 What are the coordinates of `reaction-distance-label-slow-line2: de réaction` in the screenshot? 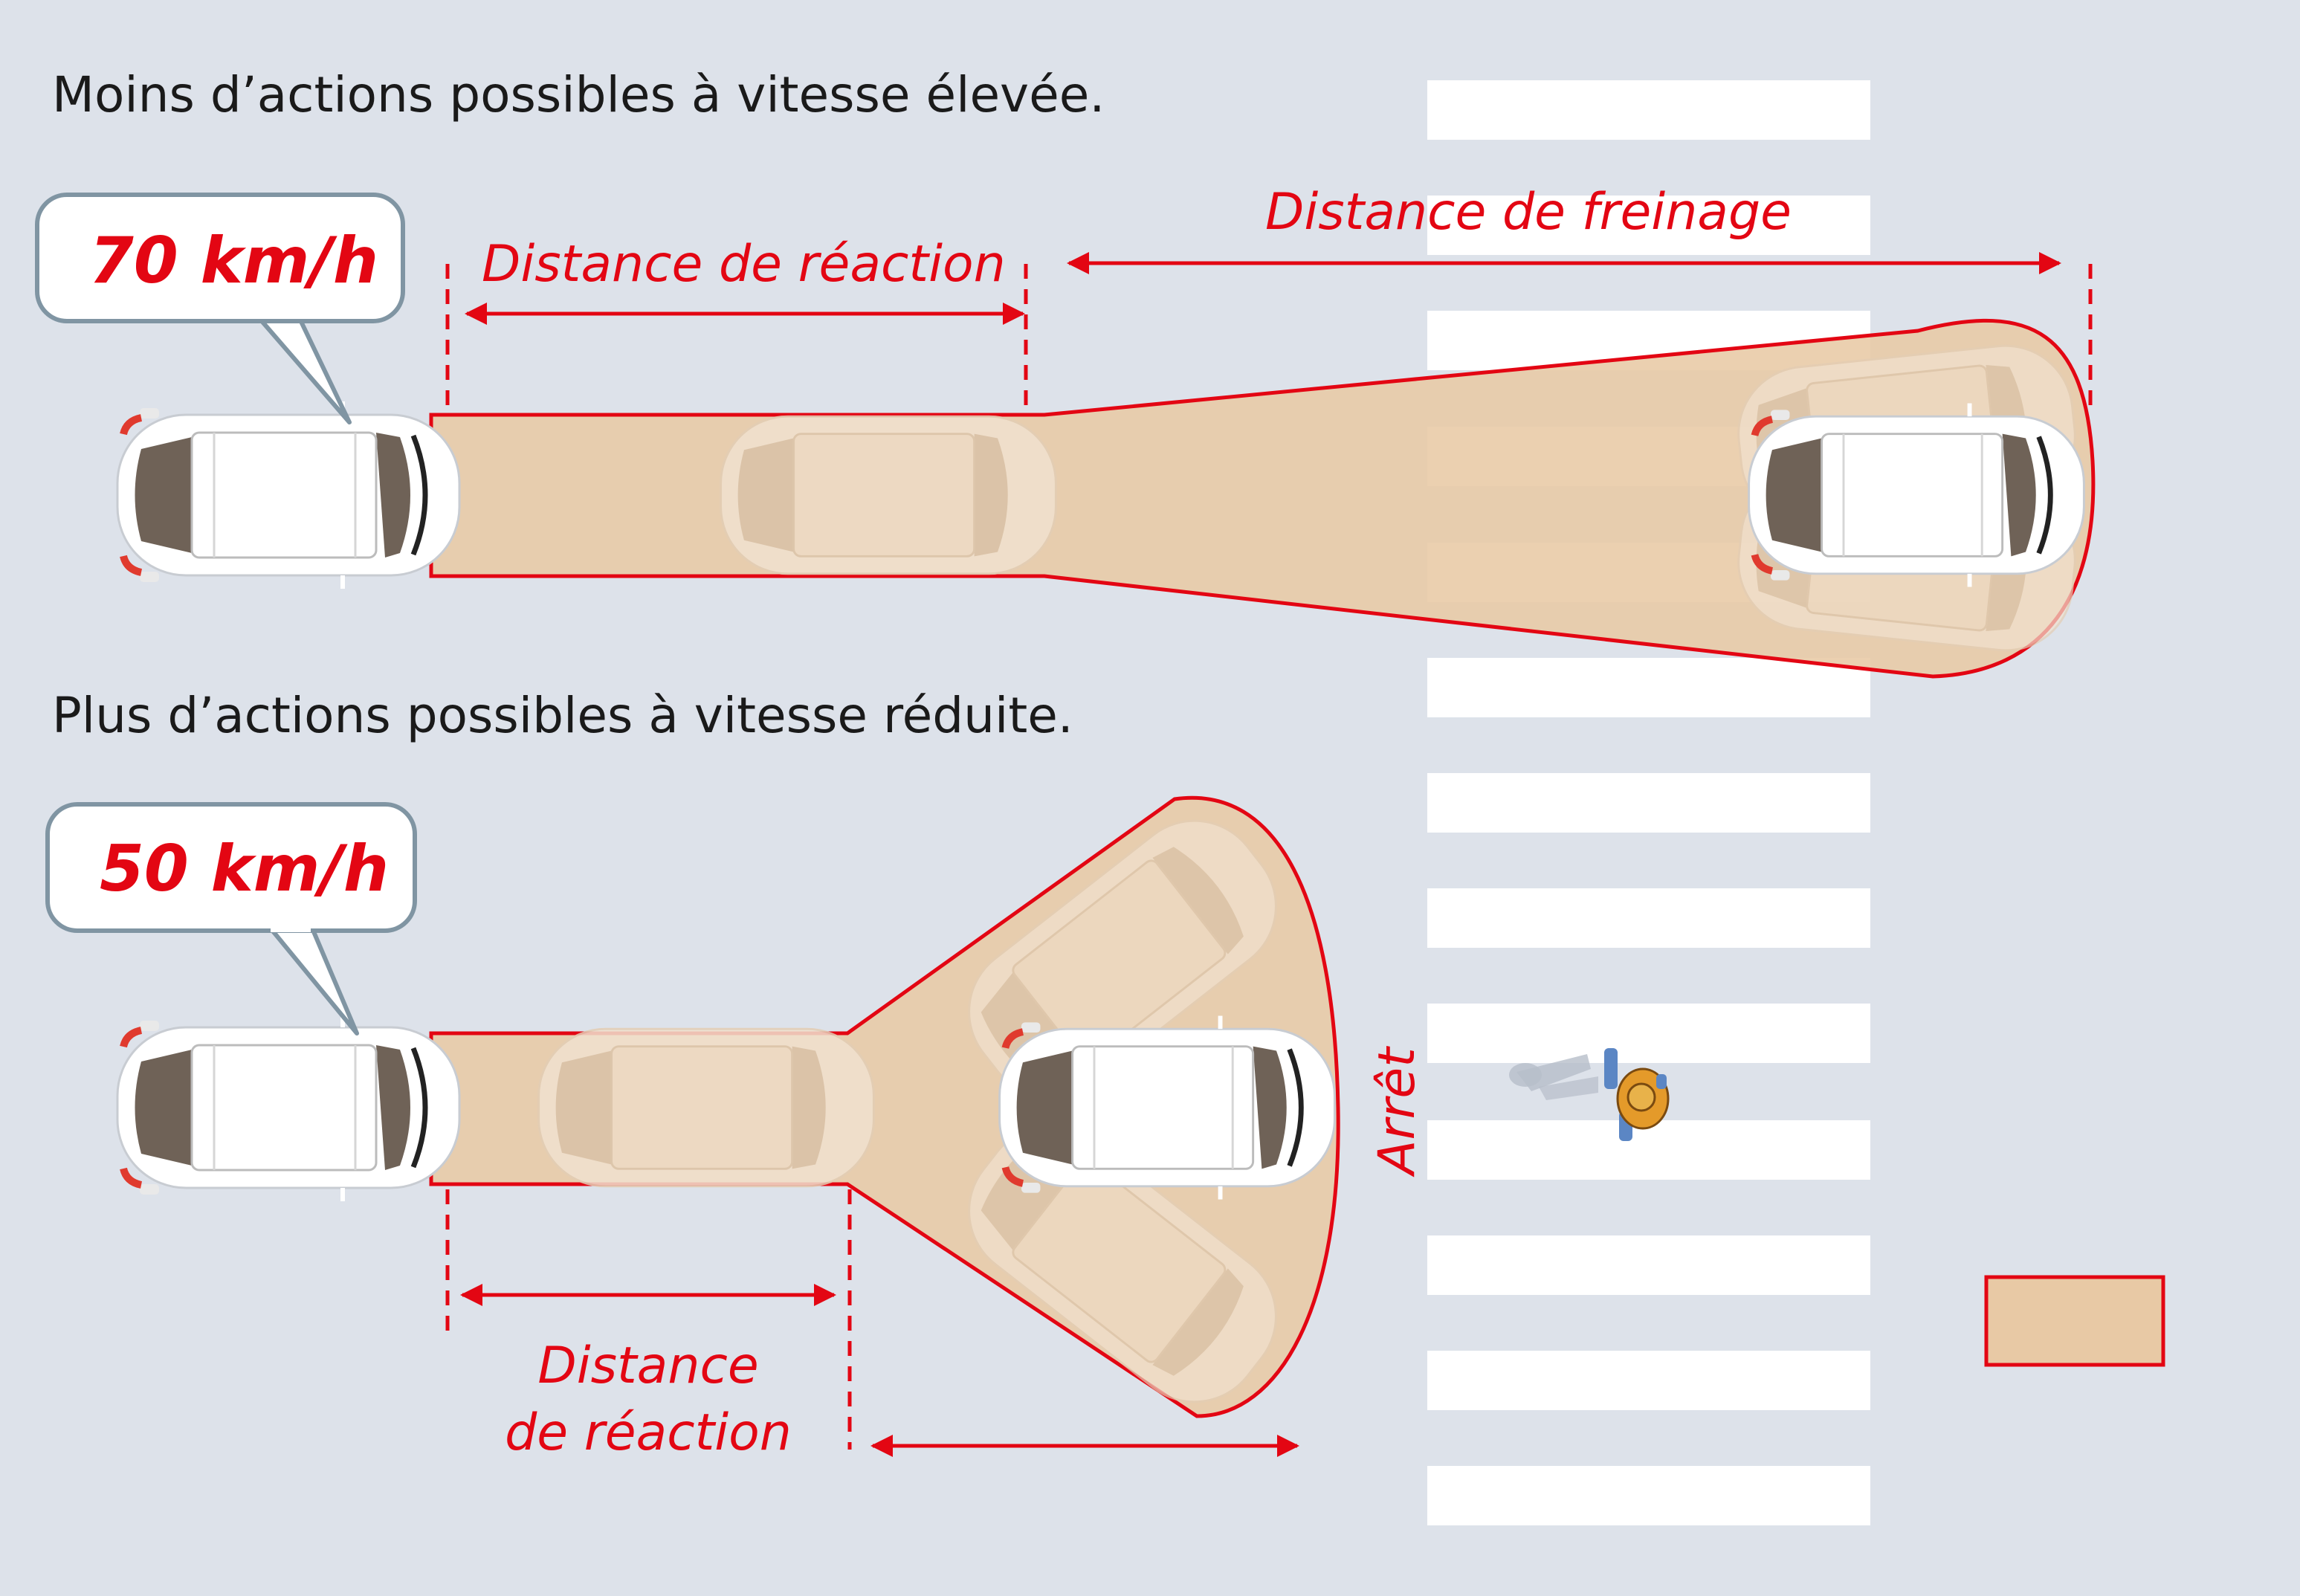 It's located at (649, 1433).